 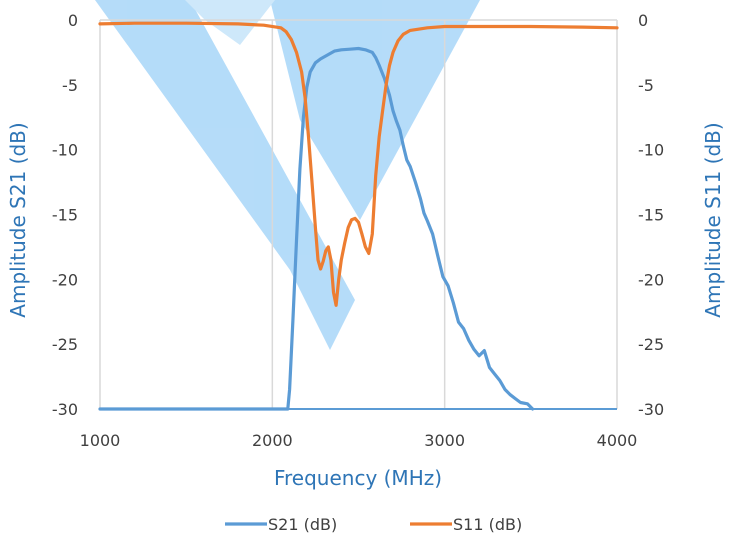 I want to click on left-tick-label: -10, so click(x=65, y=150).